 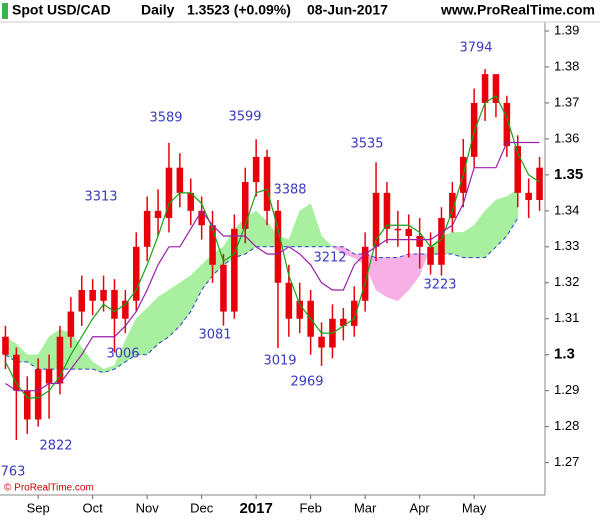 What do you see at coordinates (158, 10) in the screenshot?
I see `period: Daily` at bounding box center [158, 10].